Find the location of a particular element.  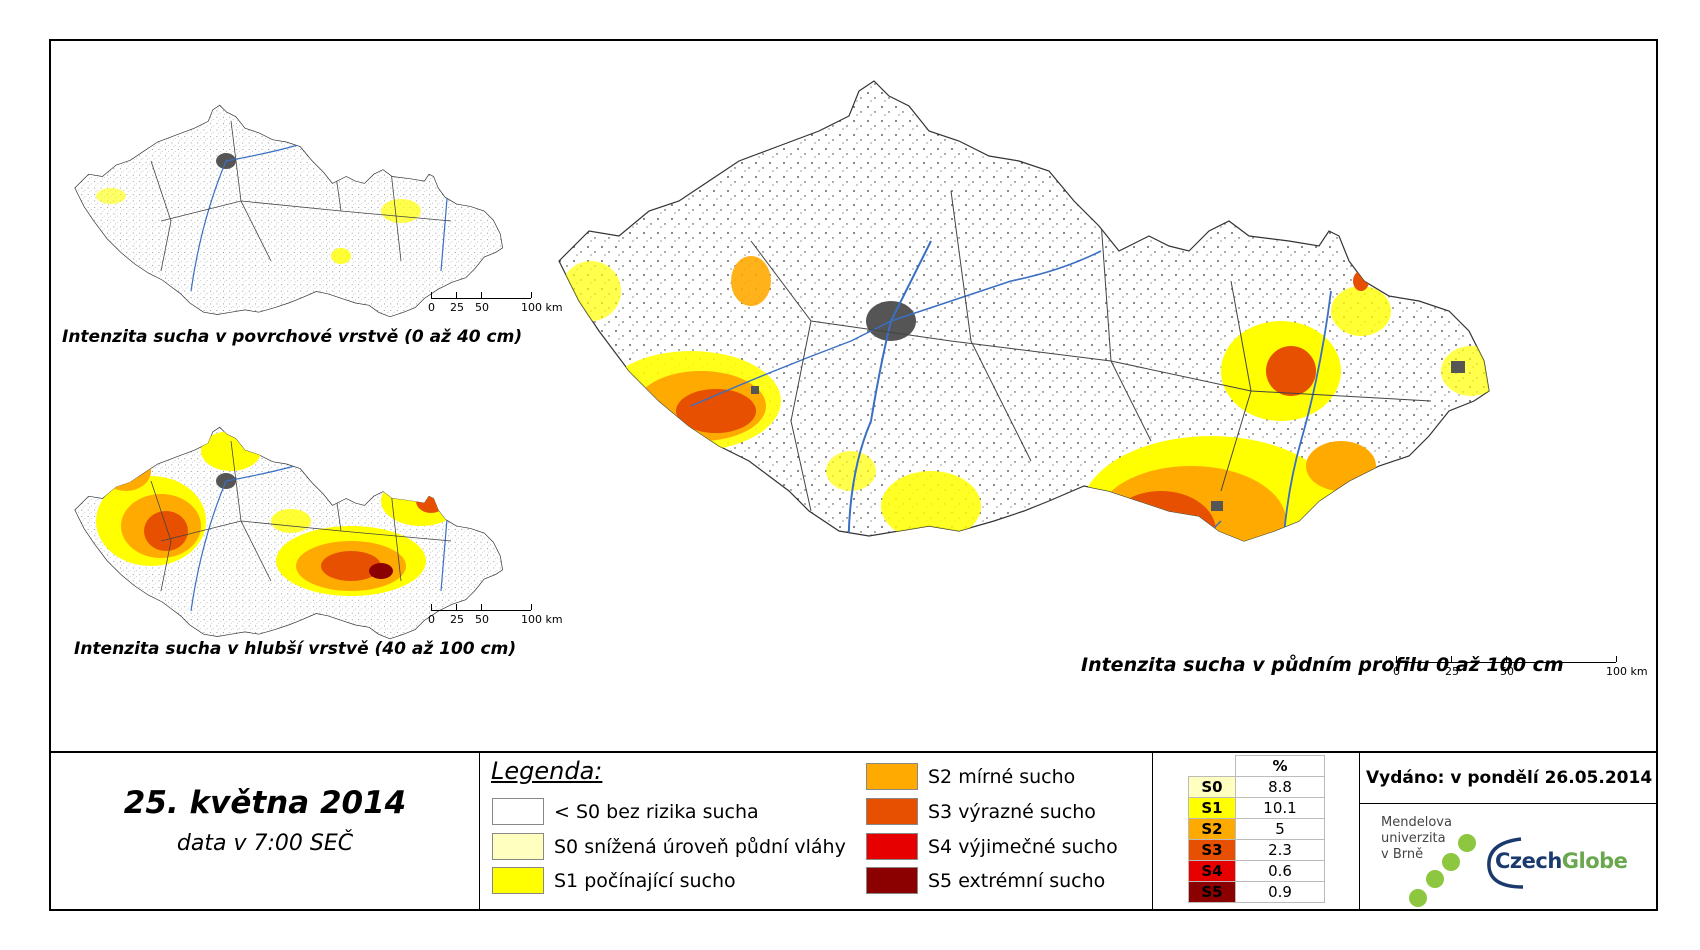

mu-logo-line: v Brně is located at coordinates (1402, 854).